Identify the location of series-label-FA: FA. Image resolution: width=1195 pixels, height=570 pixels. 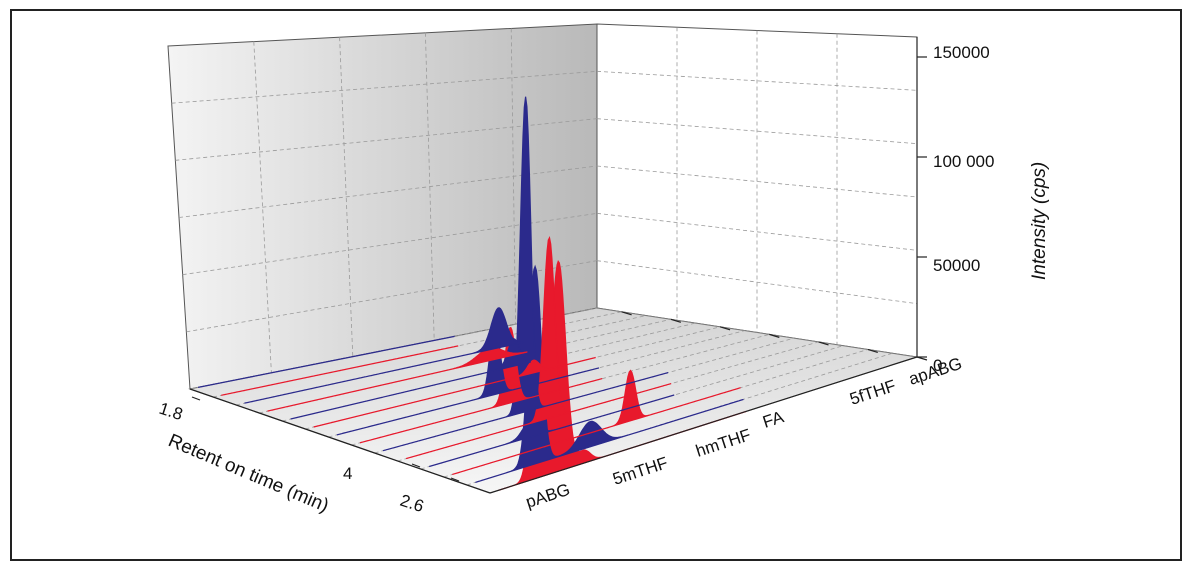
(773, 419).